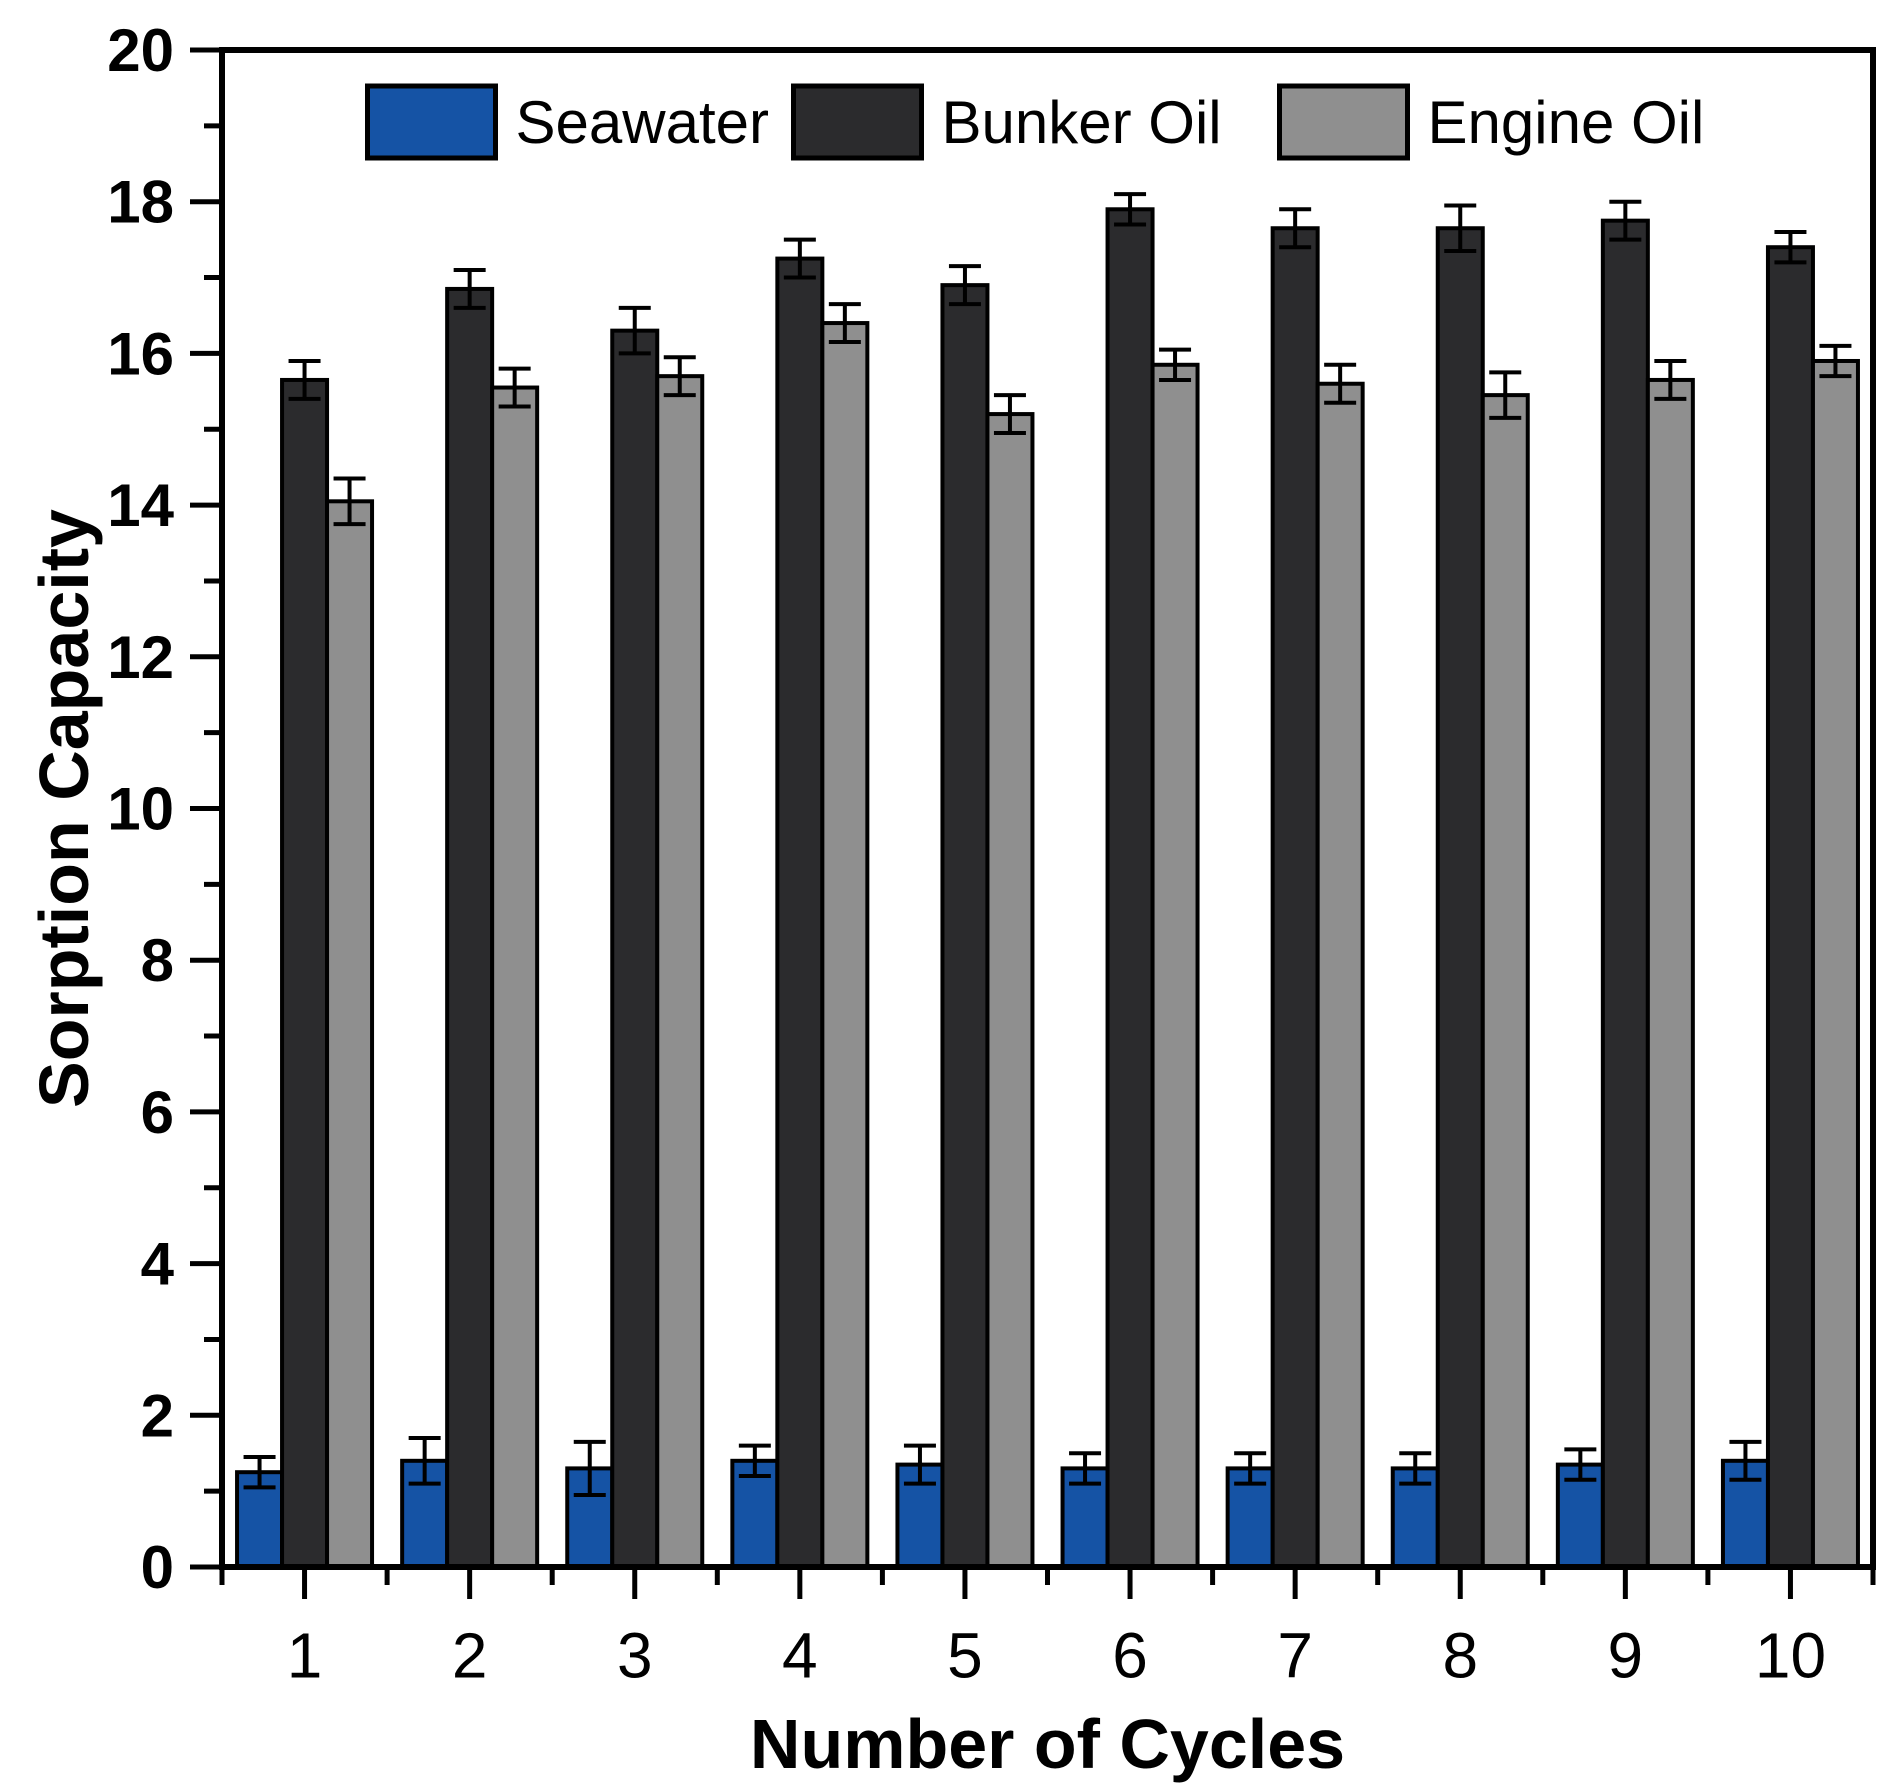  What do you see at coordinates (1082, 122) in the screenshot?
I see `legend-label-bunker-oil: Bunker Oil` at bounding box center [1082, 122].